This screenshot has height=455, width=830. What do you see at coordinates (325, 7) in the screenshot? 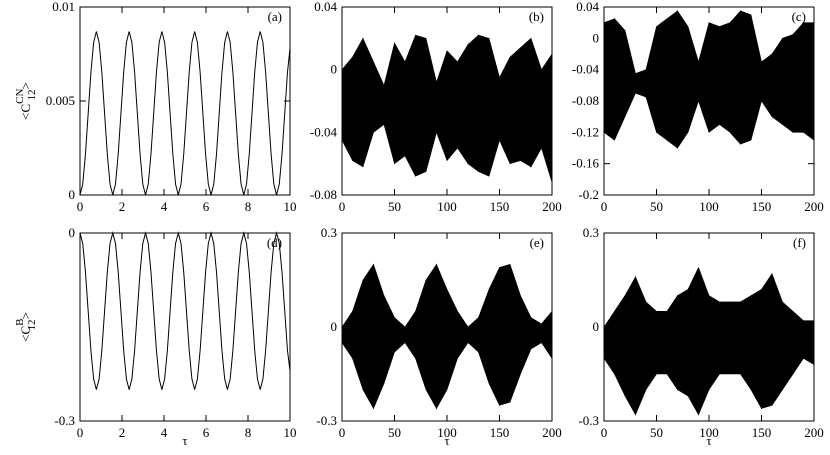
I see `y-tick-label: 0.04` at bounding box center [325, 7].